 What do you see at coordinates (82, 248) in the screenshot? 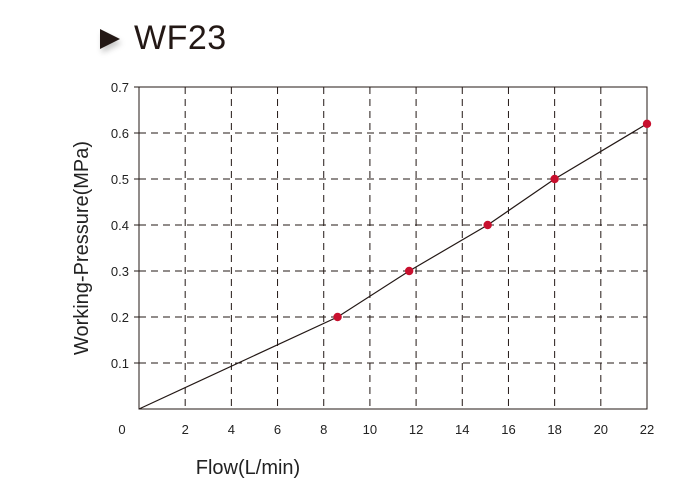
I see `y-axis-label: Working-Pressure(MPa)` at bounding box center [82, 248].